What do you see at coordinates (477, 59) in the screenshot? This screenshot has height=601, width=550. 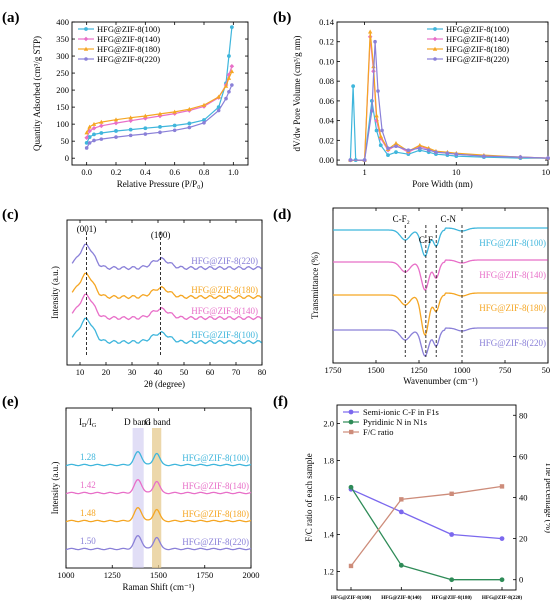 I see `legend-label: HFG@ZIF-8(220)` at bounding box center [477, 59].